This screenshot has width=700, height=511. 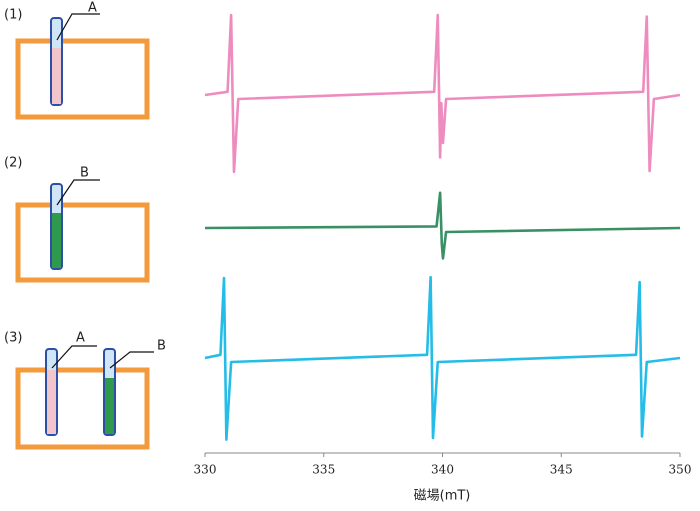 I want to click on panel-label: (1), so click(x=13, y=15).